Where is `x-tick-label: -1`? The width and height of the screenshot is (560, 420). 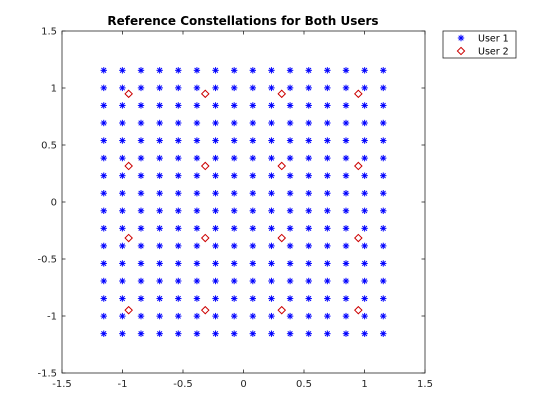 x-tick-label: -1 is located at coordinates (123, 384).